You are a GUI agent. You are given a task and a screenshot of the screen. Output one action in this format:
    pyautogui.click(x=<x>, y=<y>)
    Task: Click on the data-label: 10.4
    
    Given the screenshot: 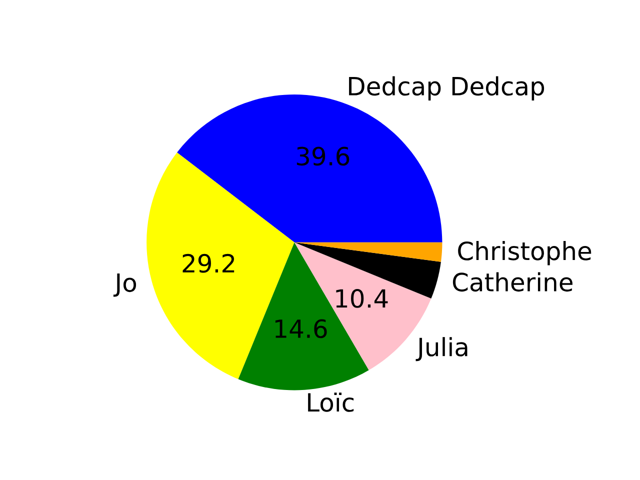 What is the action you would take?
    pyautogui.click(x=362, y=298)
    